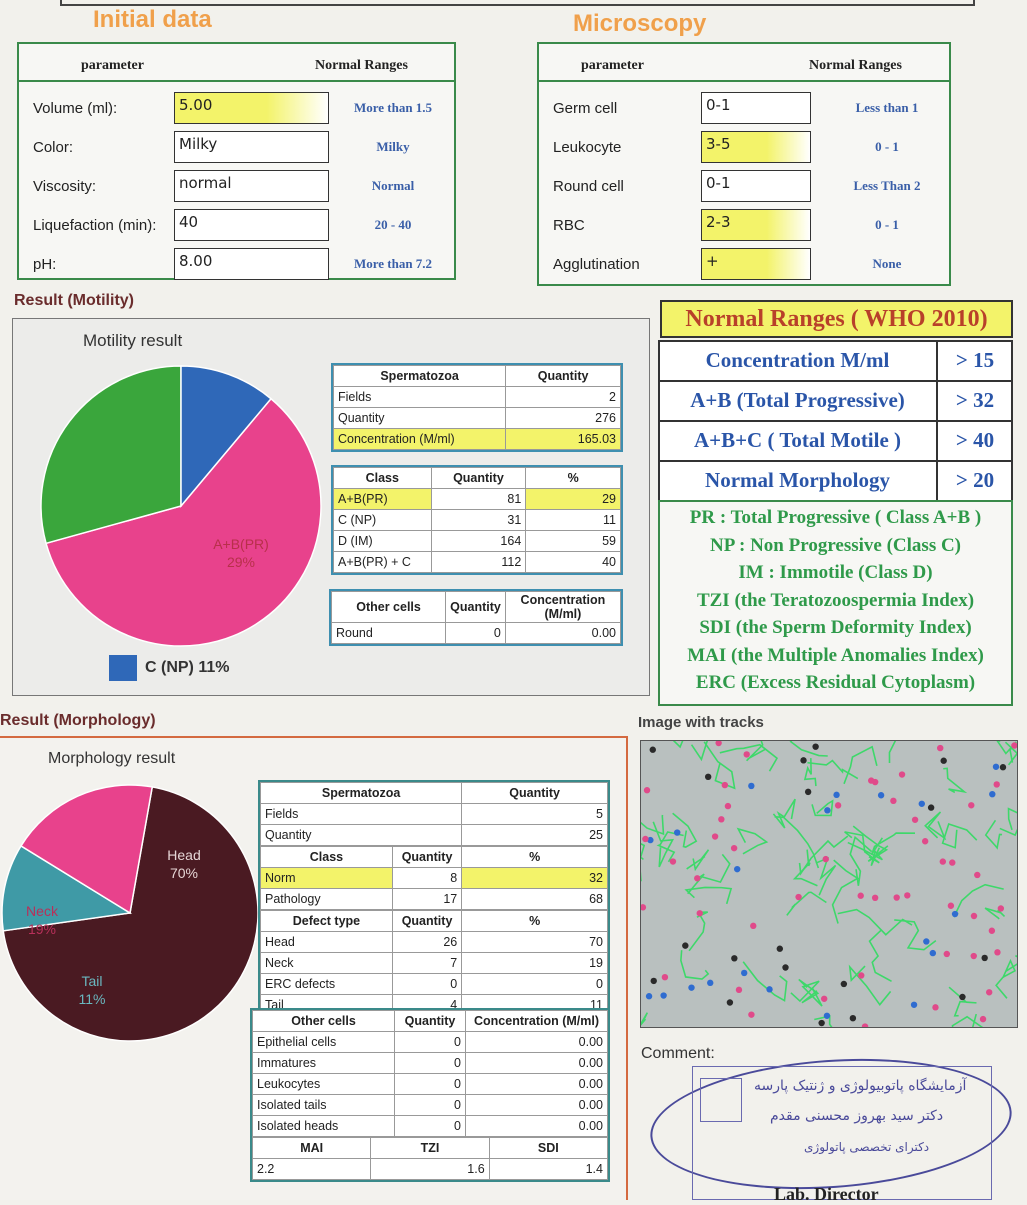 The width and height of the screenshot is (1027, 1205). Describe the element at coordinates (419, 397) in the screenshot. I see `table-cell: Fields` at that location.